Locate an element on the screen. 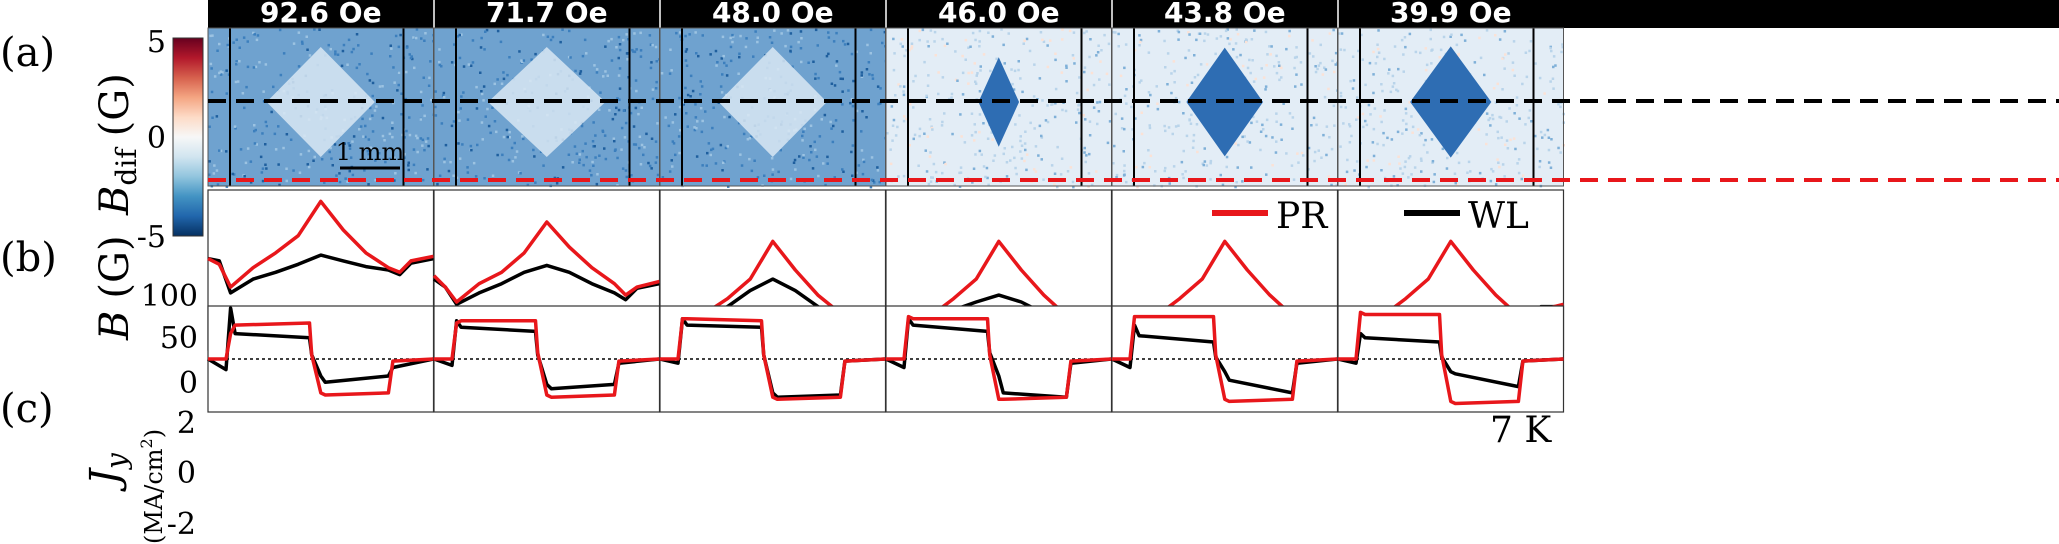 The image size is (2059, 544). field-header-label: 43.8 Oe is located at coordinates (1225, 14).